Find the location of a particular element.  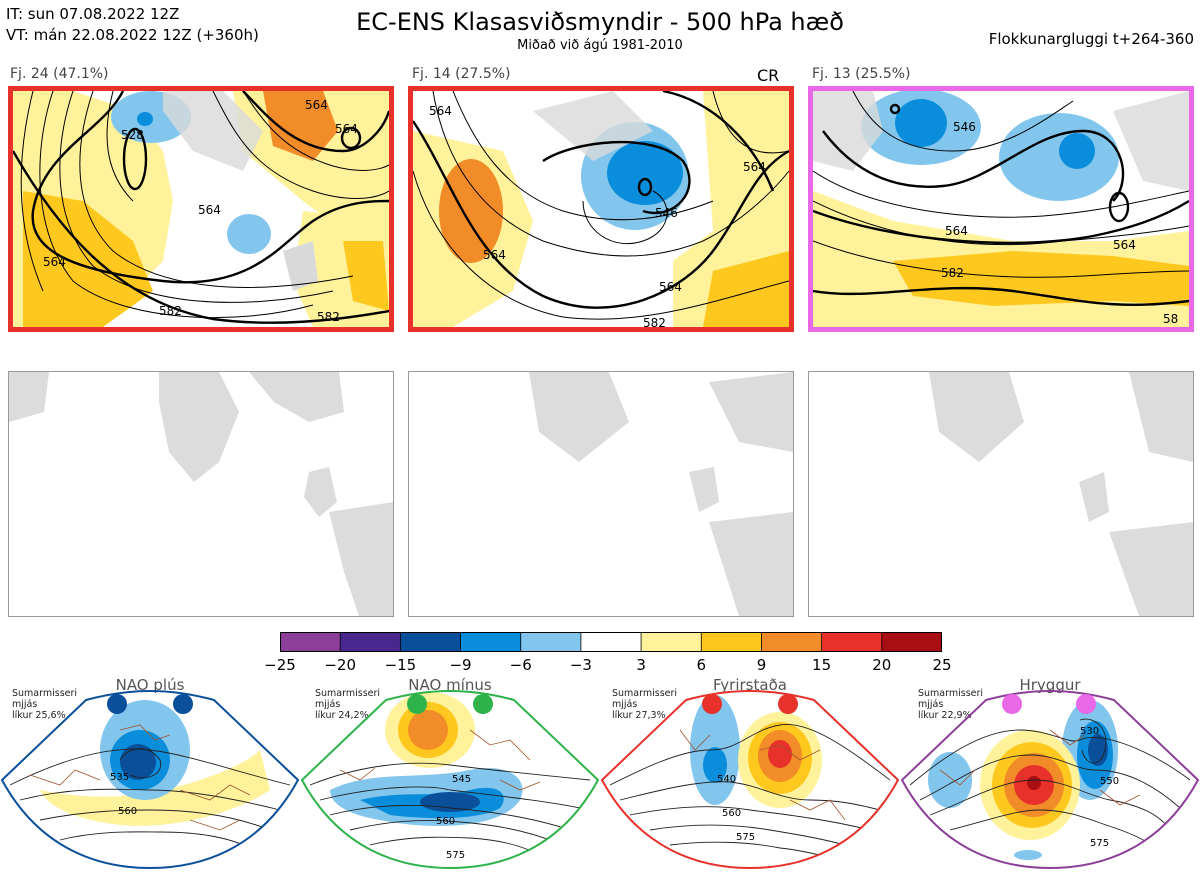

cluster-3-contour-1: 546 is located at coordinates (964, 127).